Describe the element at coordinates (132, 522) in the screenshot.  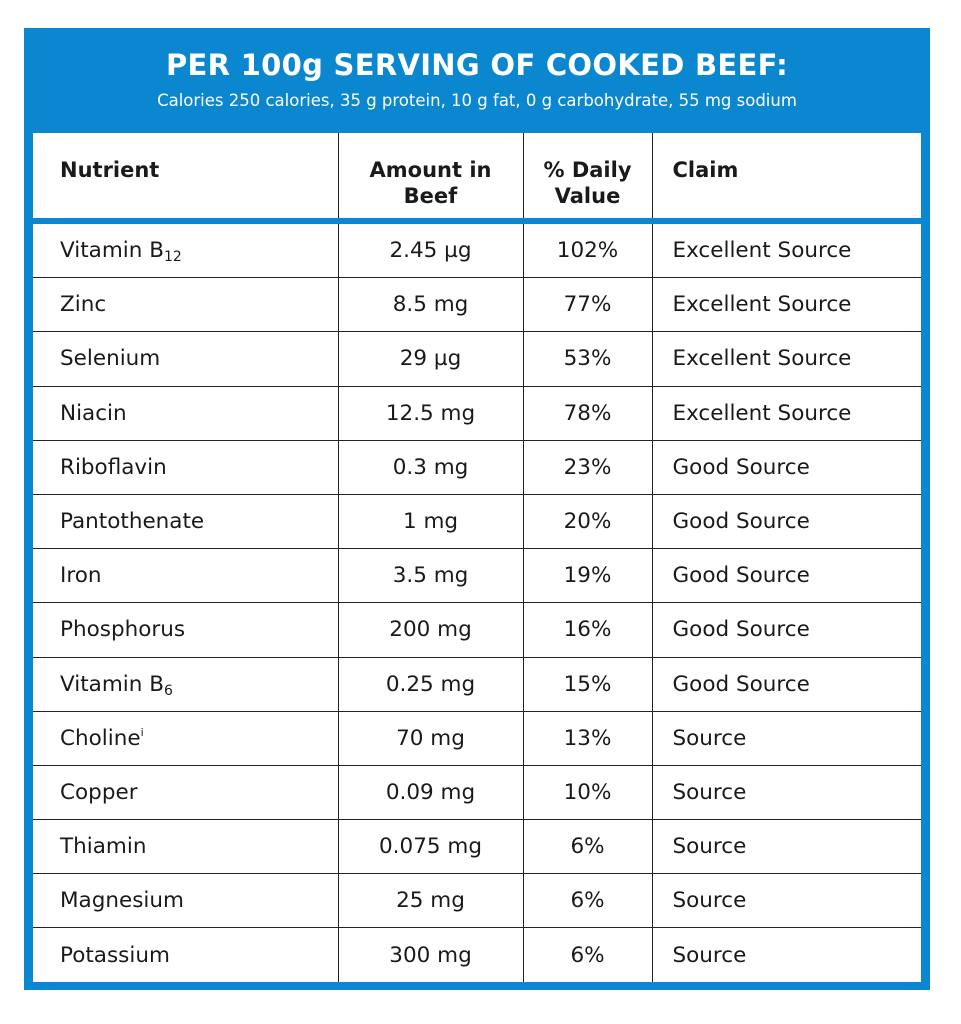
I see `nutrient-name: Pantothenate` at that location.